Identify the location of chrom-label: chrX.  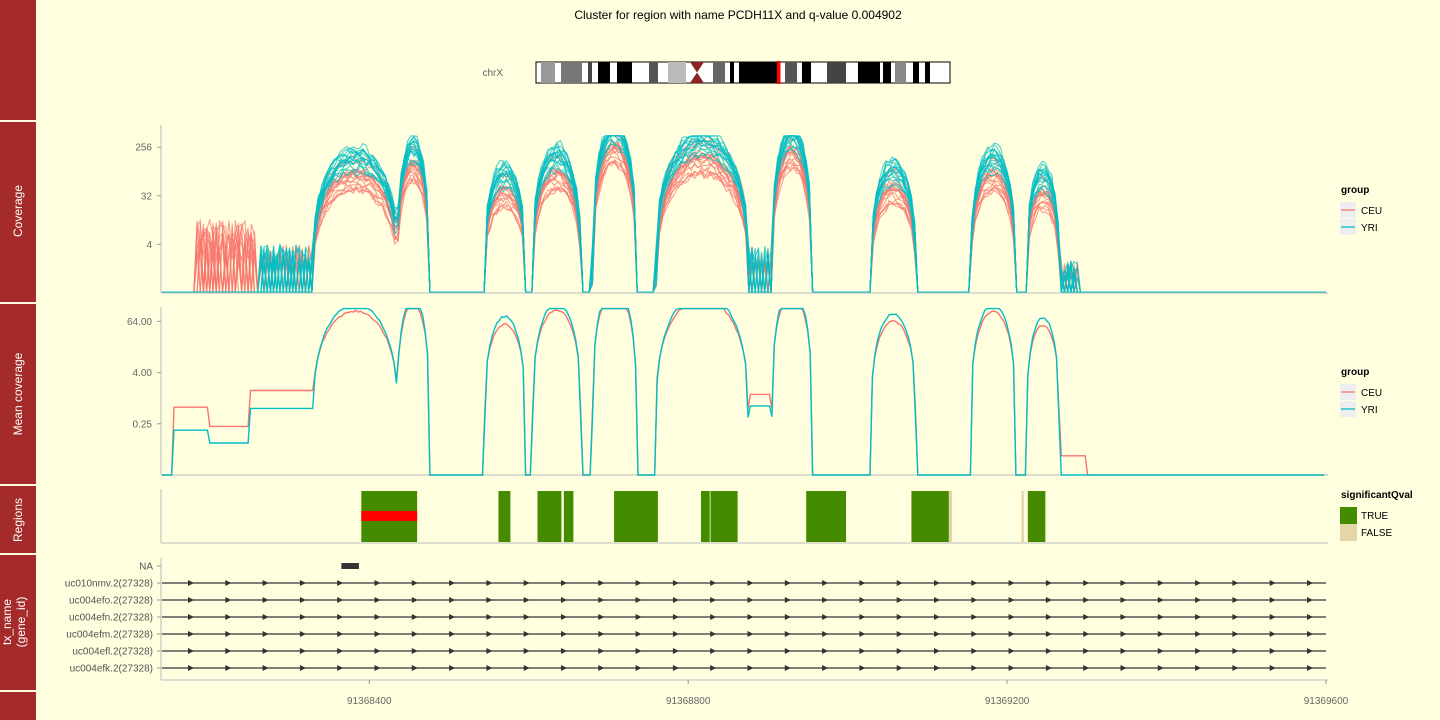
(492, 73).